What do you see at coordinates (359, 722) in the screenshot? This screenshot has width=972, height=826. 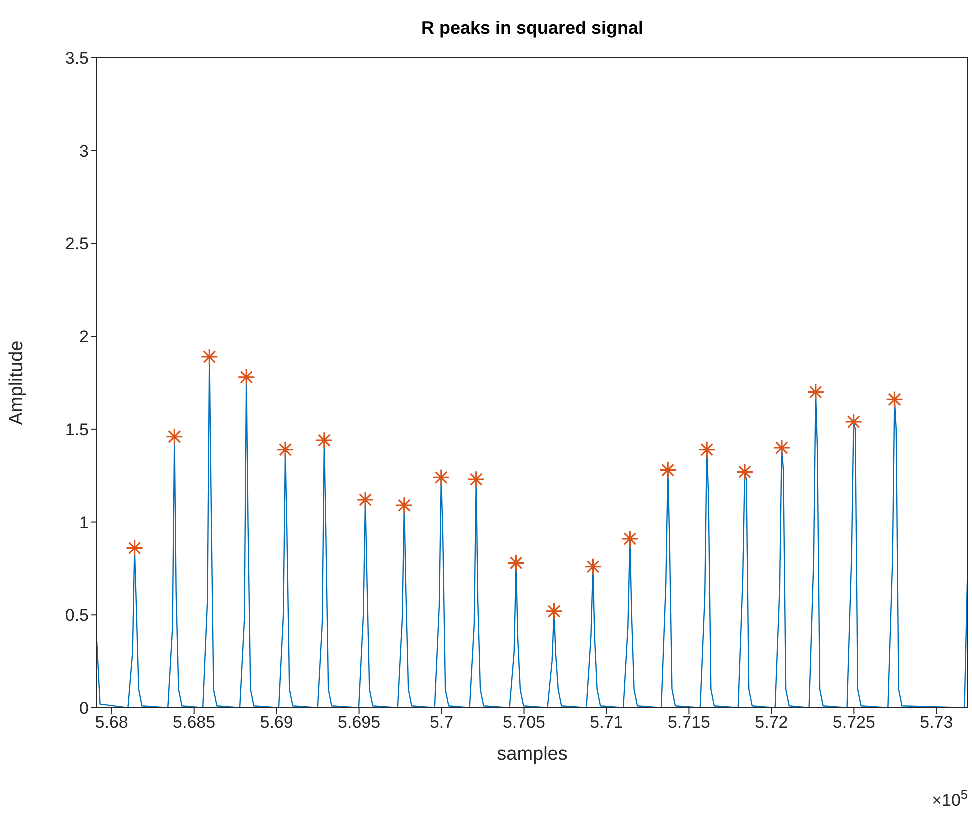 I see `x-tick-label: 5.695` at bounding box center [359, 722].